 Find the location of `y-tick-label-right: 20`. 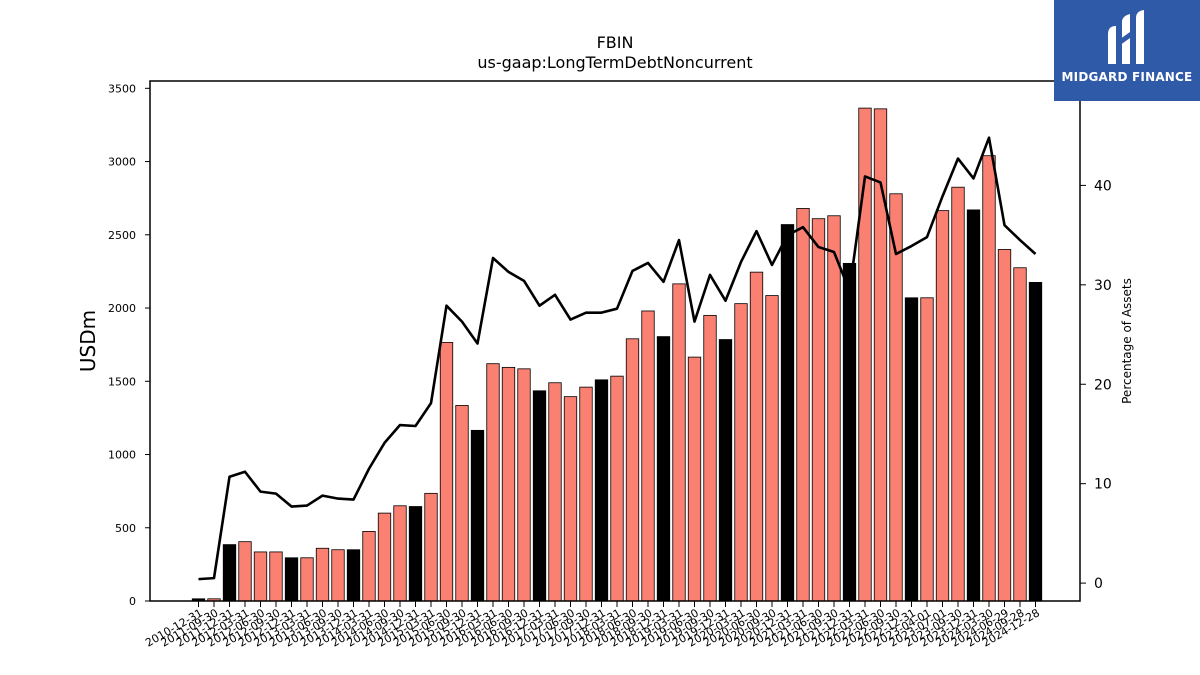

y-tick-label-right: 20 is located at coordinates (1103, 385).